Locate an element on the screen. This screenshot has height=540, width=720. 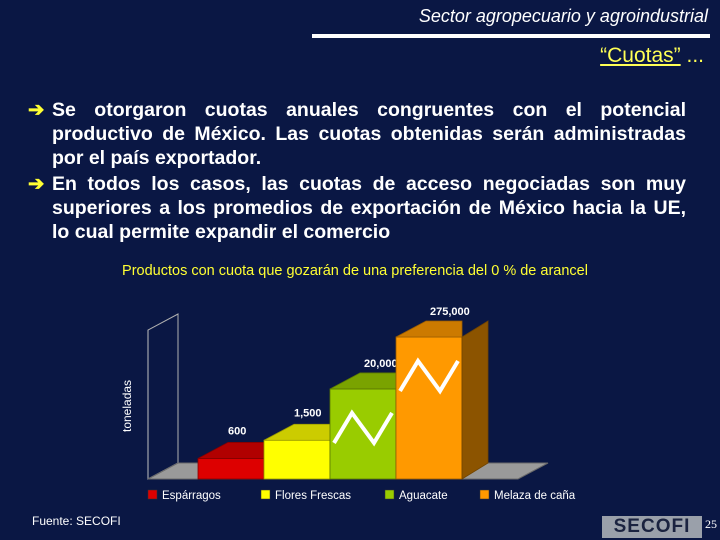
page-number: 25 is located at coordinates (711, 524).